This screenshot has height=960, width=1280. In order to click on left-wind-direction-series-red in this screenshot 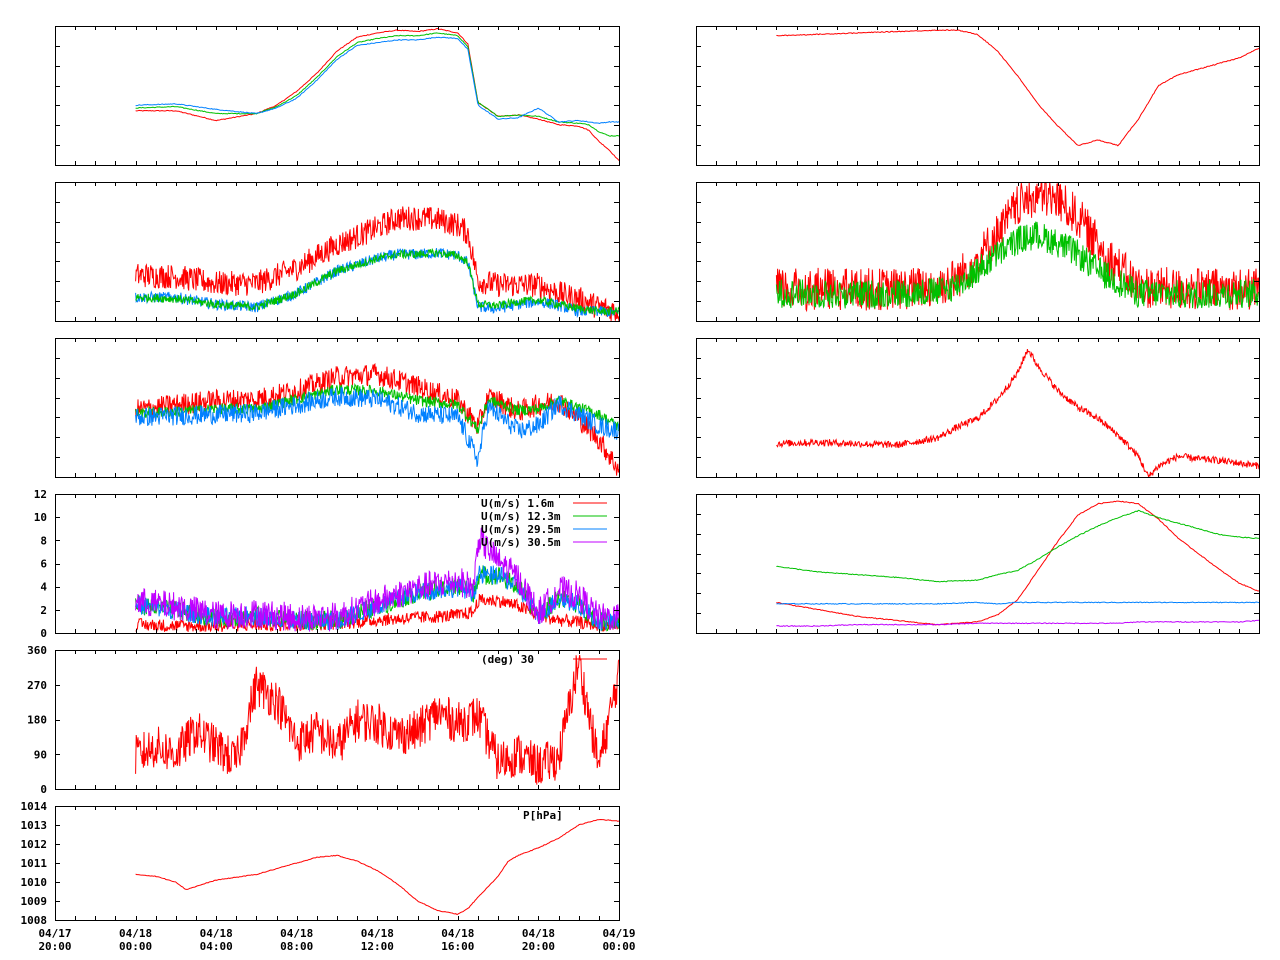, I will do `click(377, 720)`.